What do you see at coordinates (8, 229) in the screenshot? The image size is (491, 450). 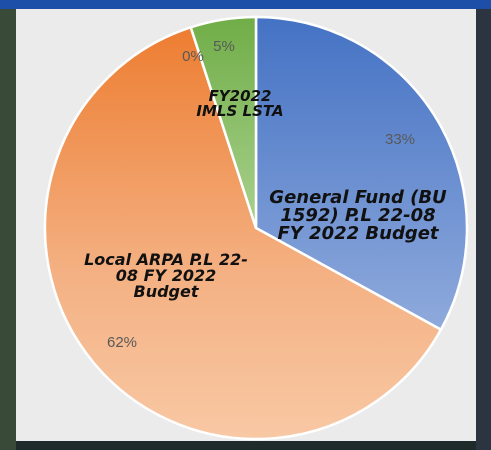 I see `left-strip` at bounding box center [8, 229].